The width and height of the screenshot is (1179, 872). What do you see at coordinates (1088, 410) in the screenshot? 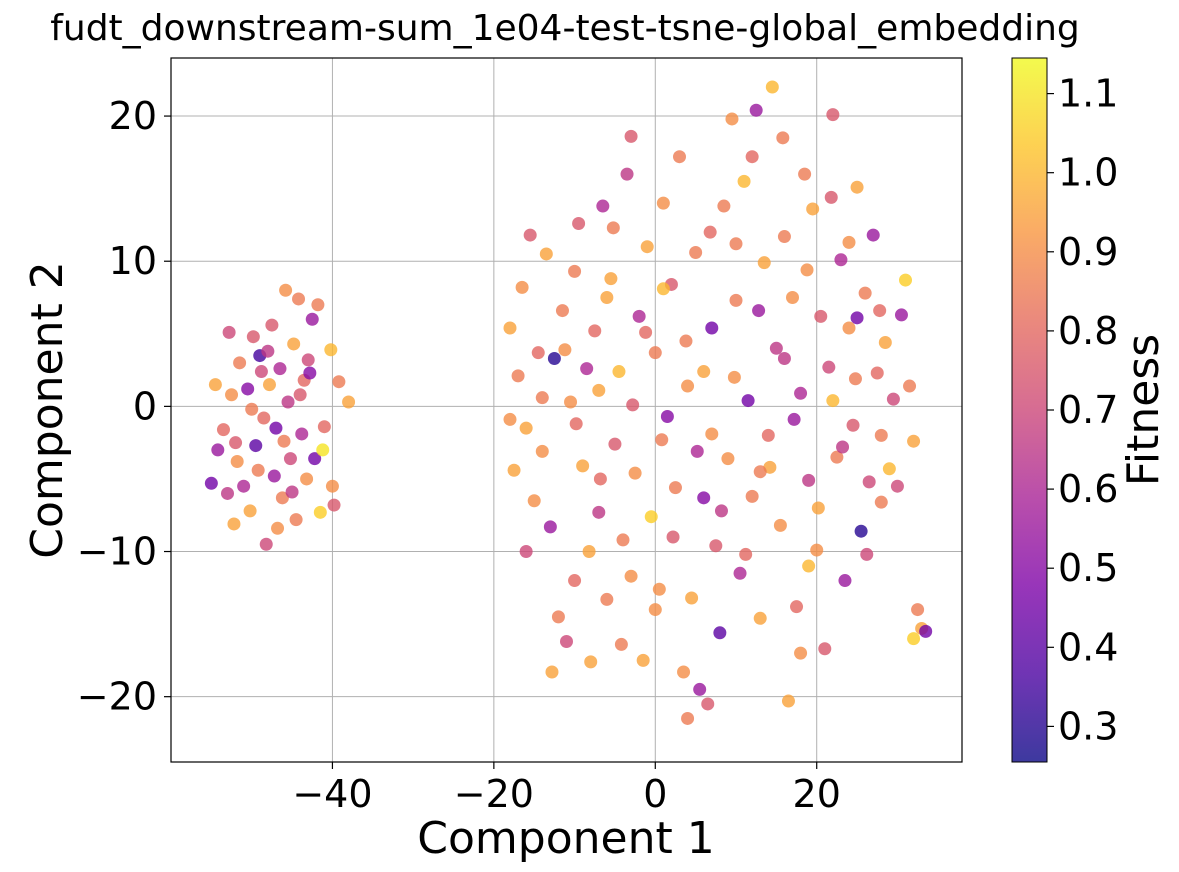
I see `colorbar-tick-label: 0.7` at bounding box center [1088, 410].